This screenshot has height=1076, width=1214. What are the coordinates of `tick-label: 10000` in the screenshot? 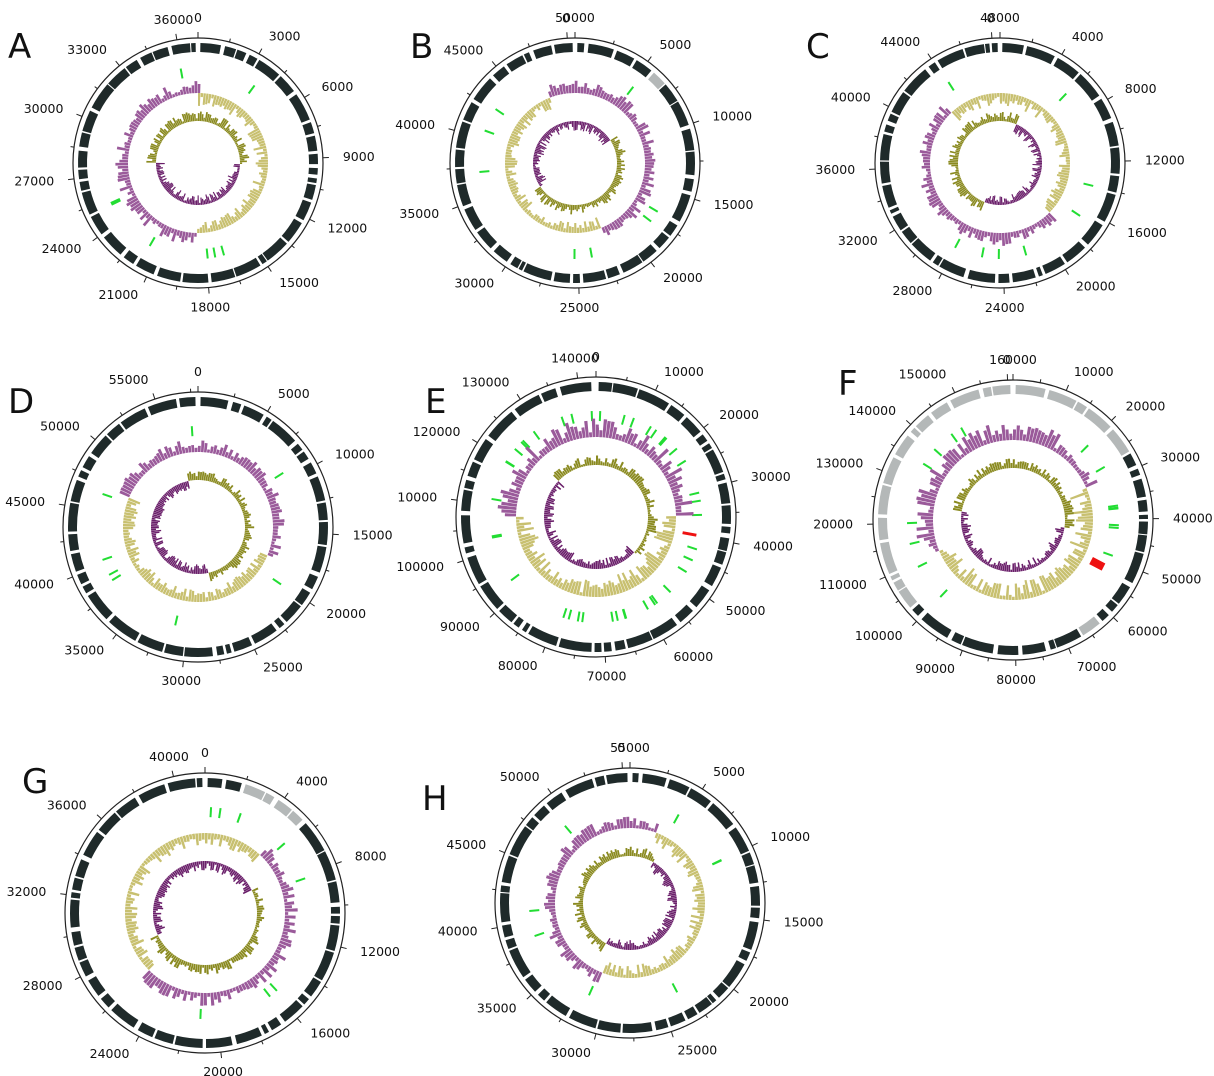 It's located at (790, 836).